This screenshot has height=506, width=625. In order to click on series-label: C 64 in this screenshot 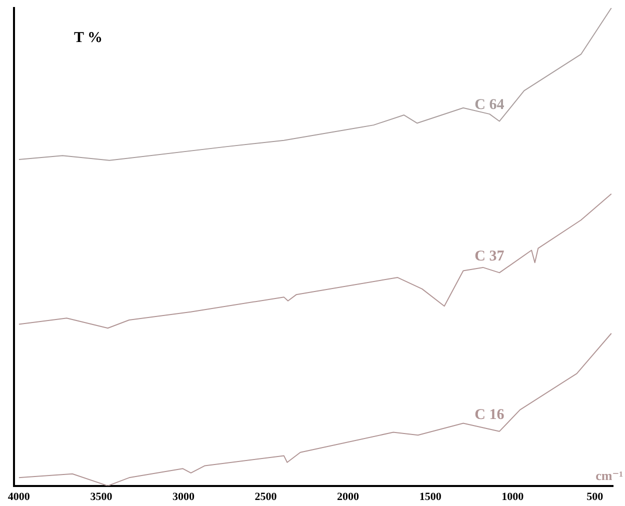, I will do `click(489, 105)`.